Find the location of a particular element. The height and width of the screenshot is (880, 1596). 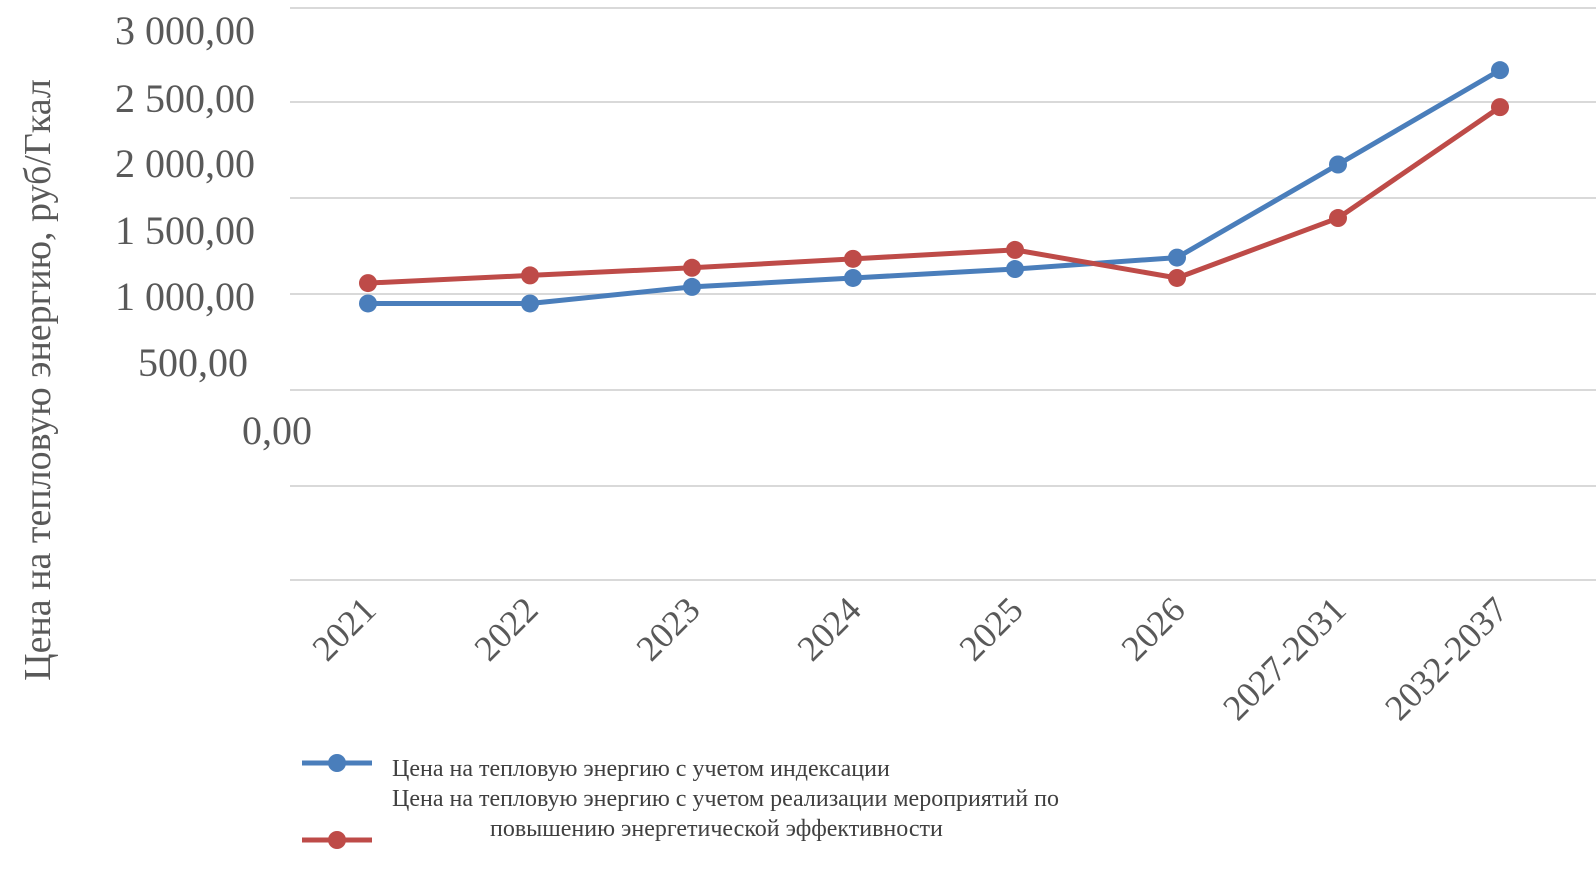

y-tick-label: 0,00 is located at coordinates (277, 430).